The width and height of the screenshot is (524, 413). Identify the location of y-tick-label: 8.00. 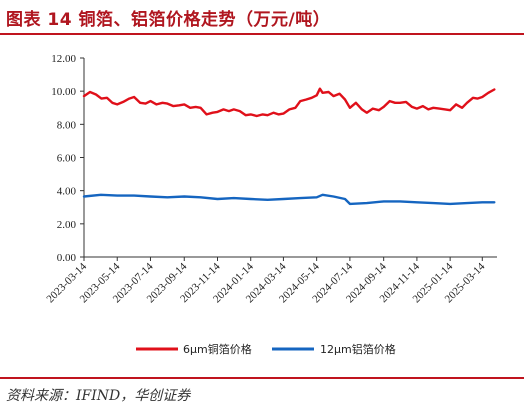
(67, 125).